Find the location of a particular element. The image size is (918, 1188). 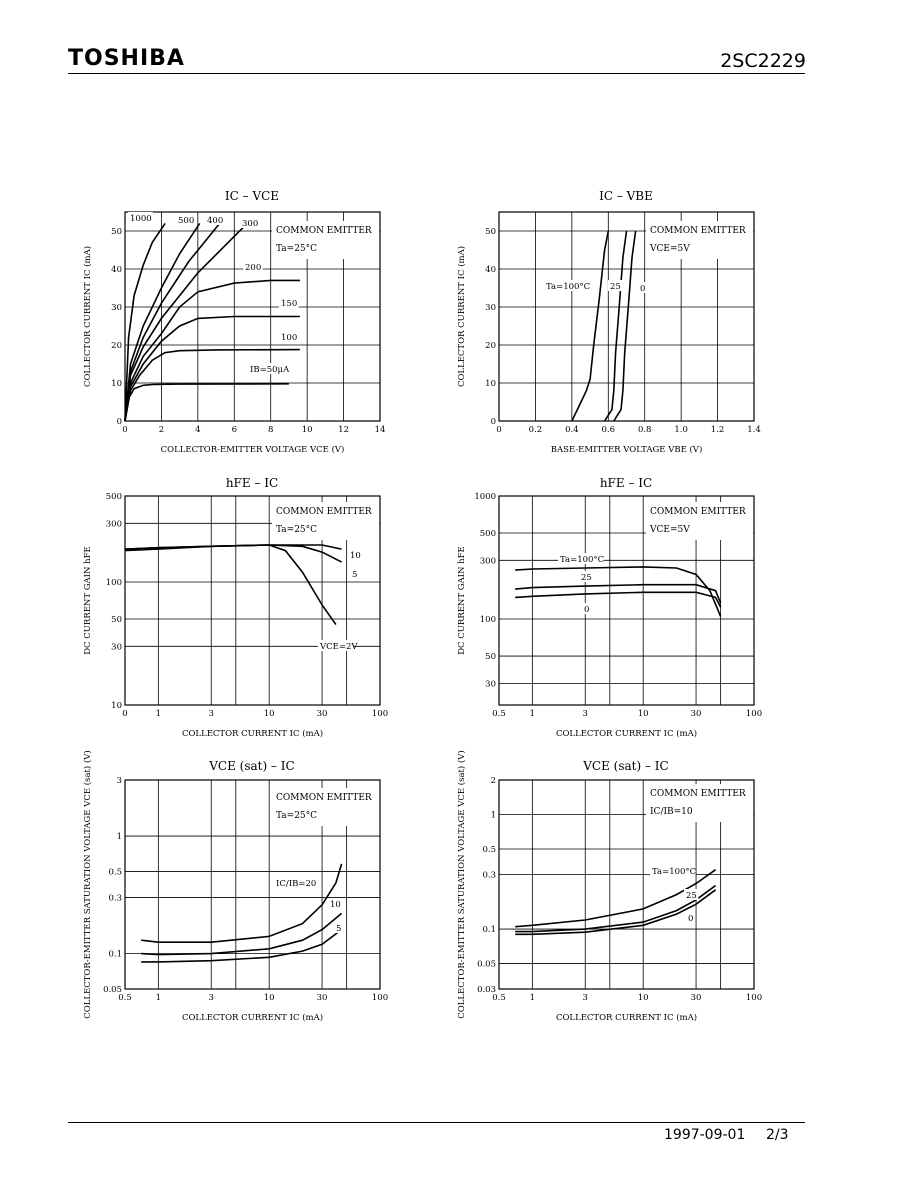

y-tick-label: 40 is located at coordinates (490, 270).